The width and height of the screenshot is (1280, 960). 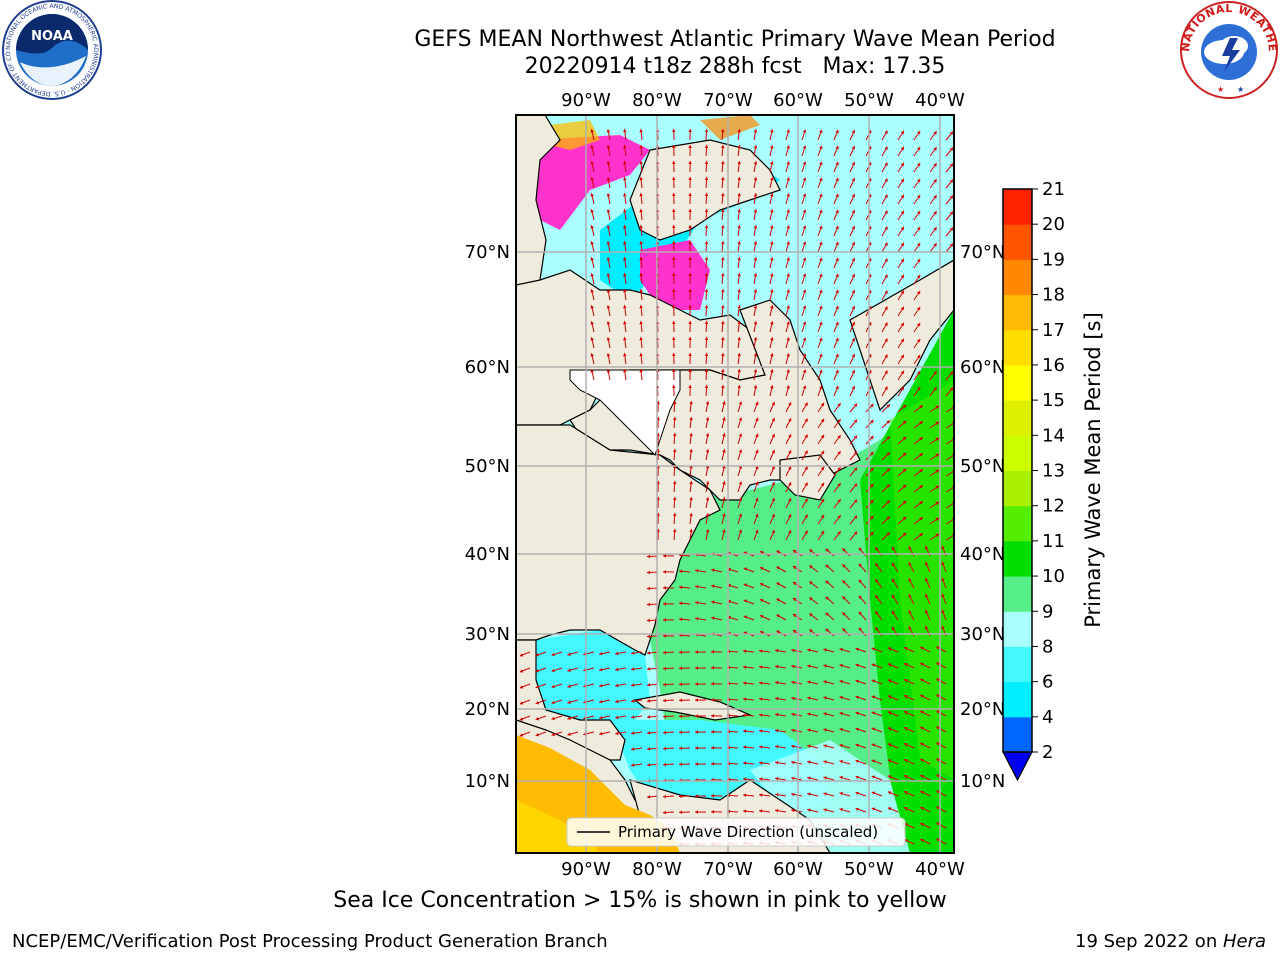 I want to click on lat-label-left-30n: 30°N, so click(x=487, y=634).